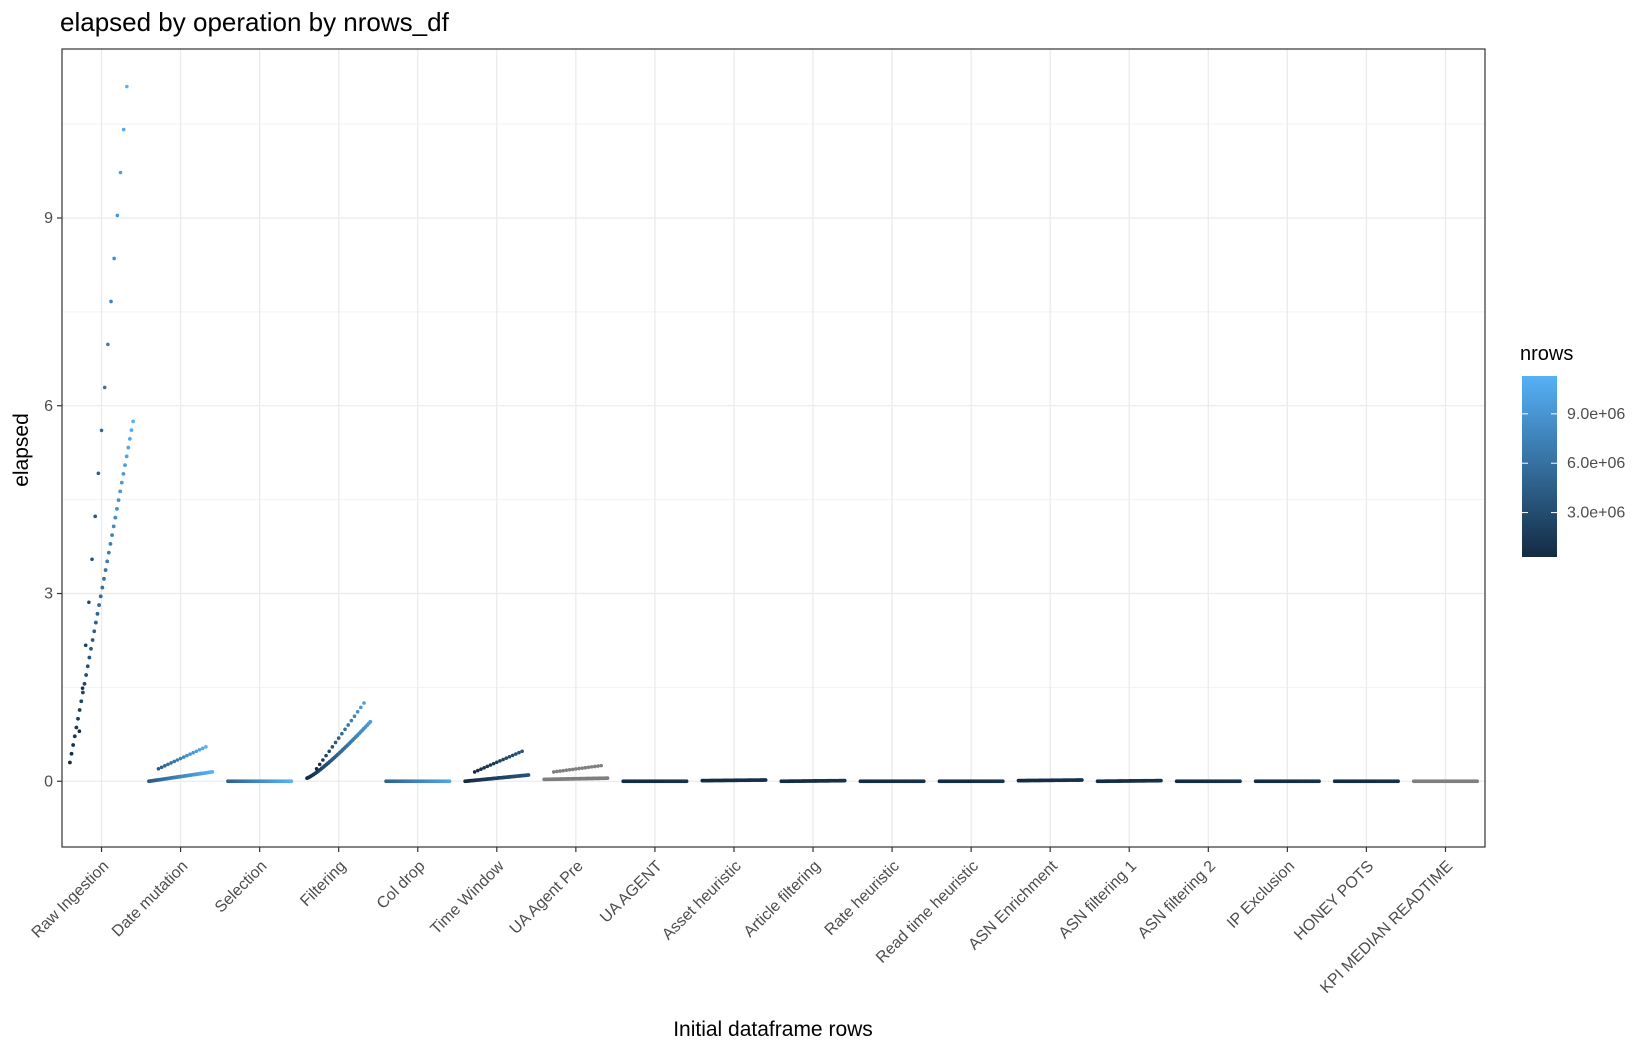  I want to click on x-tick-label: UA AGENT, so click(631, 892).